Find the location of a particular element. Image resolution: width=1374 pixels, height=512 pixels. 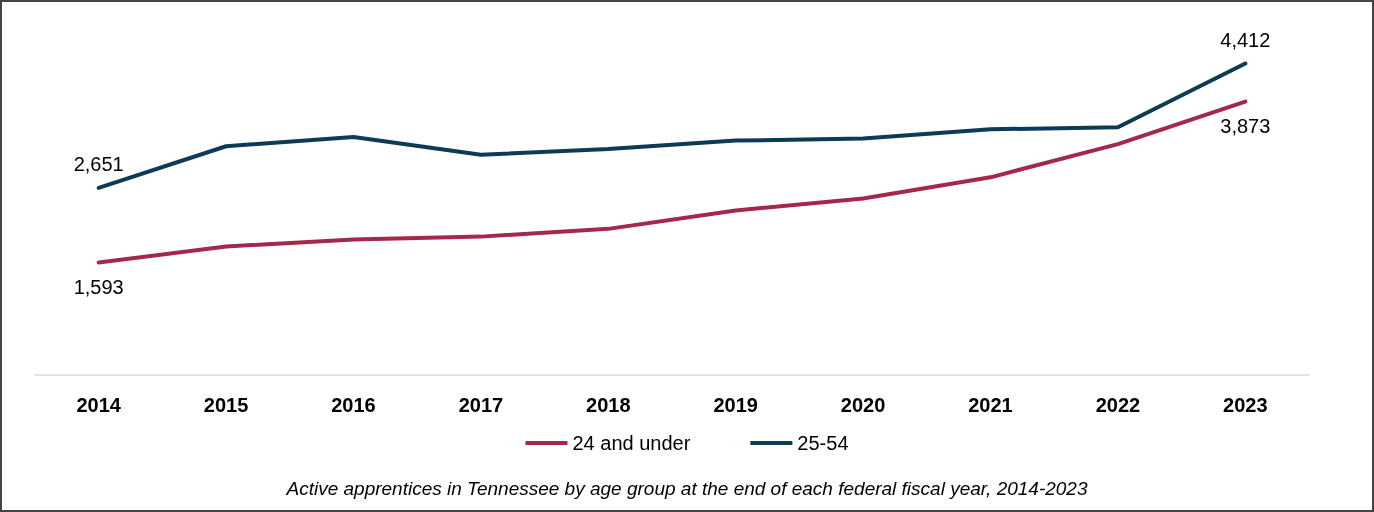

x-tick-label: 2021 is located at coordinates (990, 405).